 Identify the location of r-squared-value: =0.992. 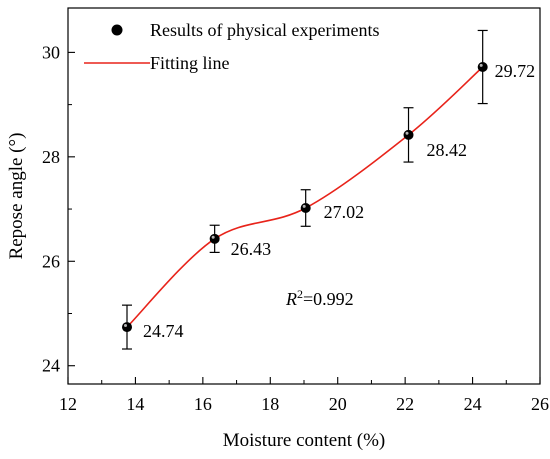
(328, 299).